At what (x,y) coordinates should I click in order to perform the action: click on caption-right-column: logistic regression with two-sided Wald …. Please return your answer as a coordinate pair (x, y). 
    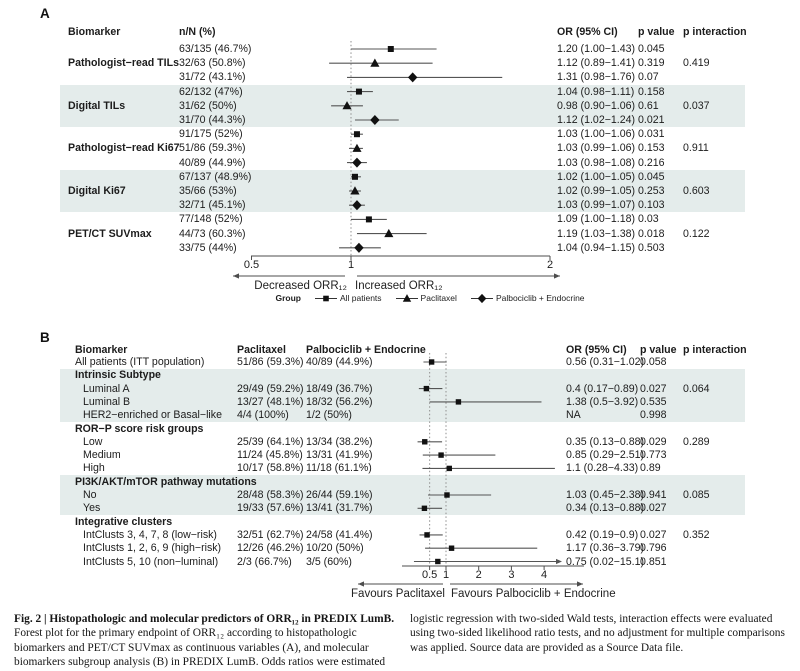
    Looking at the image, I should click on (597, 633).